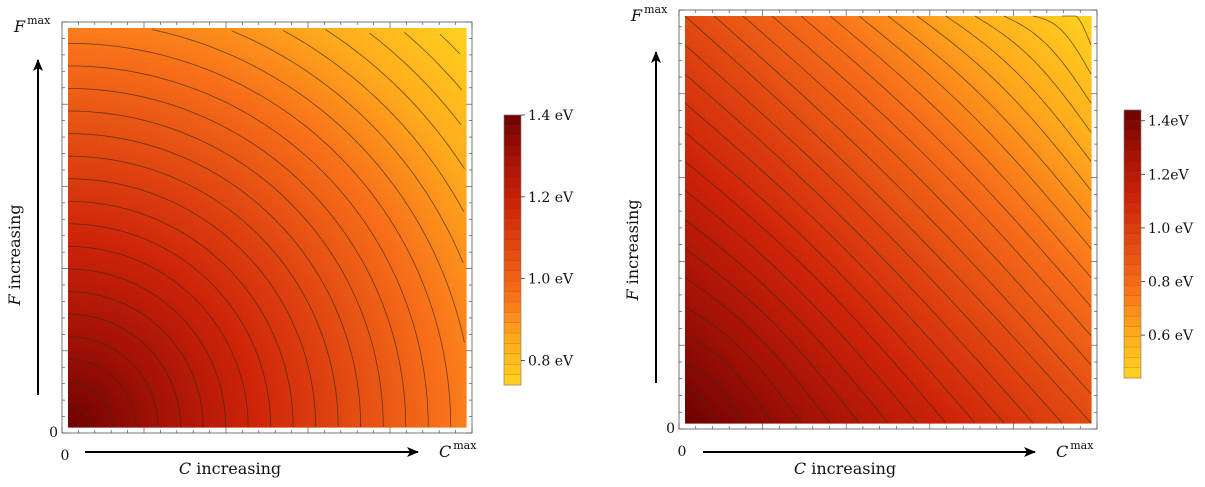 This screenshot has height=487, width=1205. Describe the element at coordinates (14, 255) in the screenshot. I see `y-axis-title: F increasing` at that location.